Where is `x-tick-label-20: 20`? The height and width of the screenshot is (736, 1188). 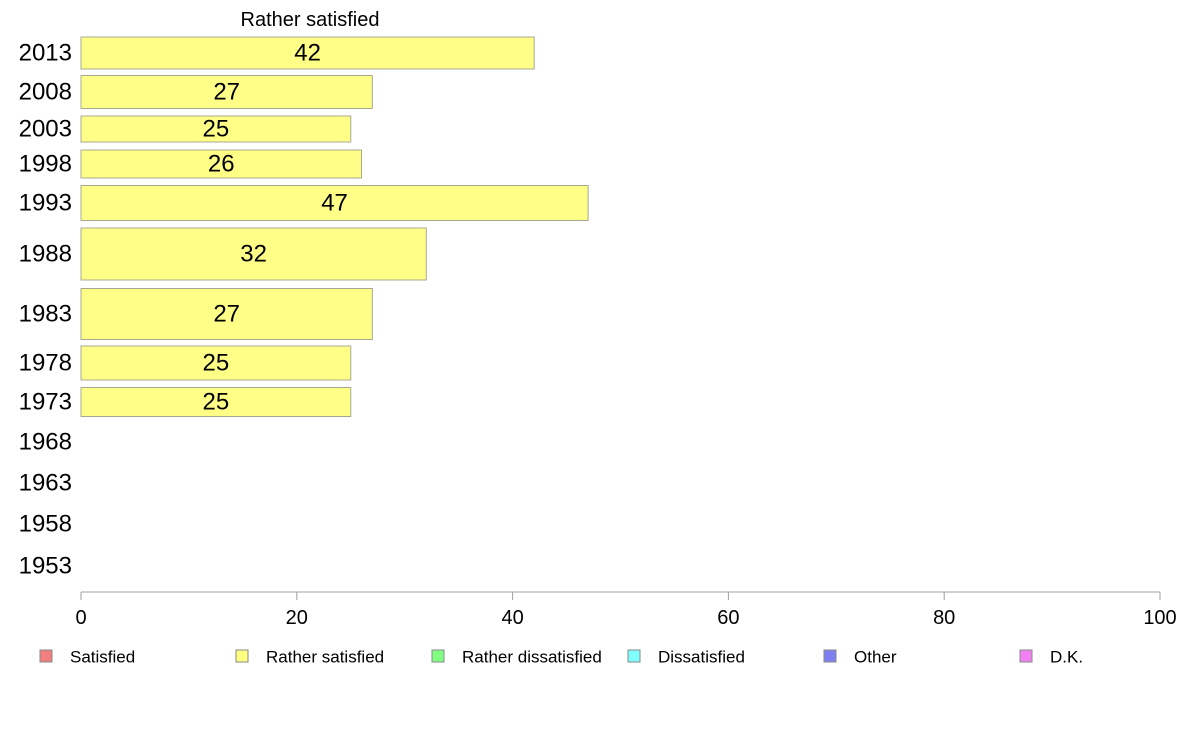 x-tick-label-20: 20 is located at coordinates (297, 618).